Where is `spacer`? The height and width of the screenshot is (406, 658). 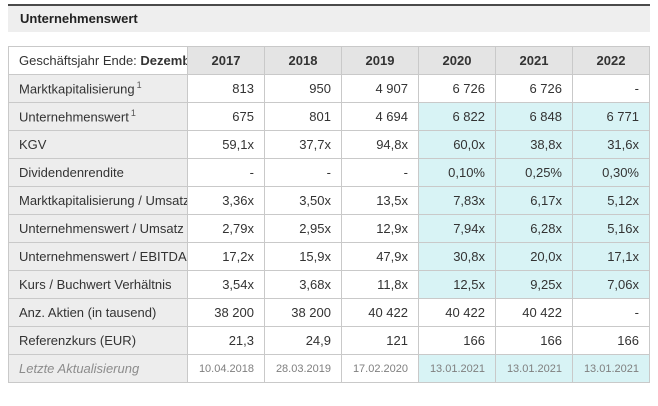
spacer is located at coordinates (329, 39).